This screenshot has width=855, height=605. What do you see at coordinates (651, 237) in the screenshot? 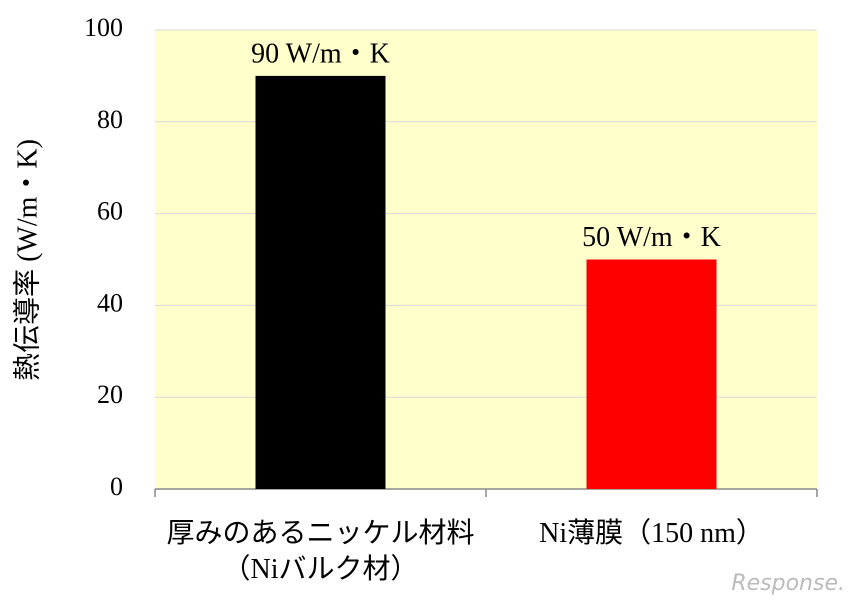
I see `value-label: 50 W/m・K` at bounding box center [651, 237].